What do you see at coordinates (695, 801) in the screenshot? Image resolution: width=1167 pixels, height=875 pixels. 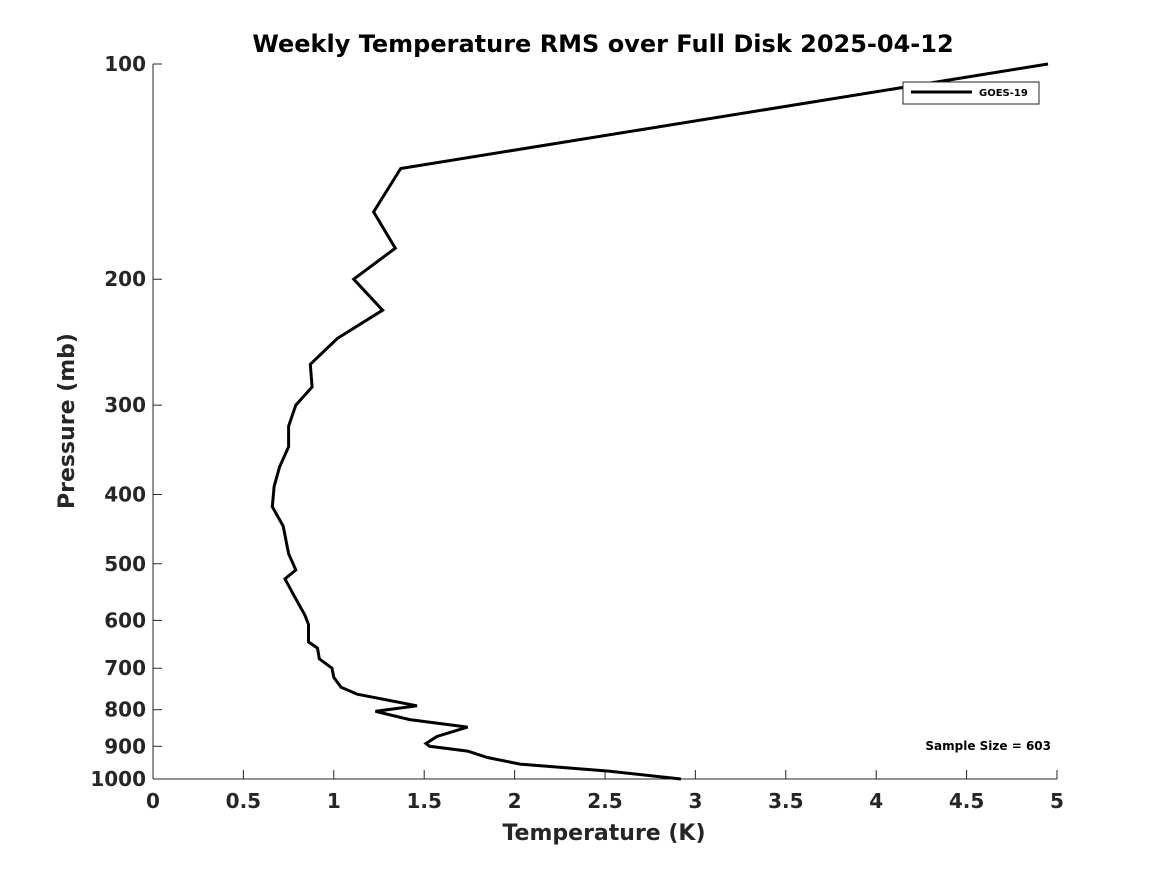 I see `x-tick-label: 3` at bounding box center [695, 801].